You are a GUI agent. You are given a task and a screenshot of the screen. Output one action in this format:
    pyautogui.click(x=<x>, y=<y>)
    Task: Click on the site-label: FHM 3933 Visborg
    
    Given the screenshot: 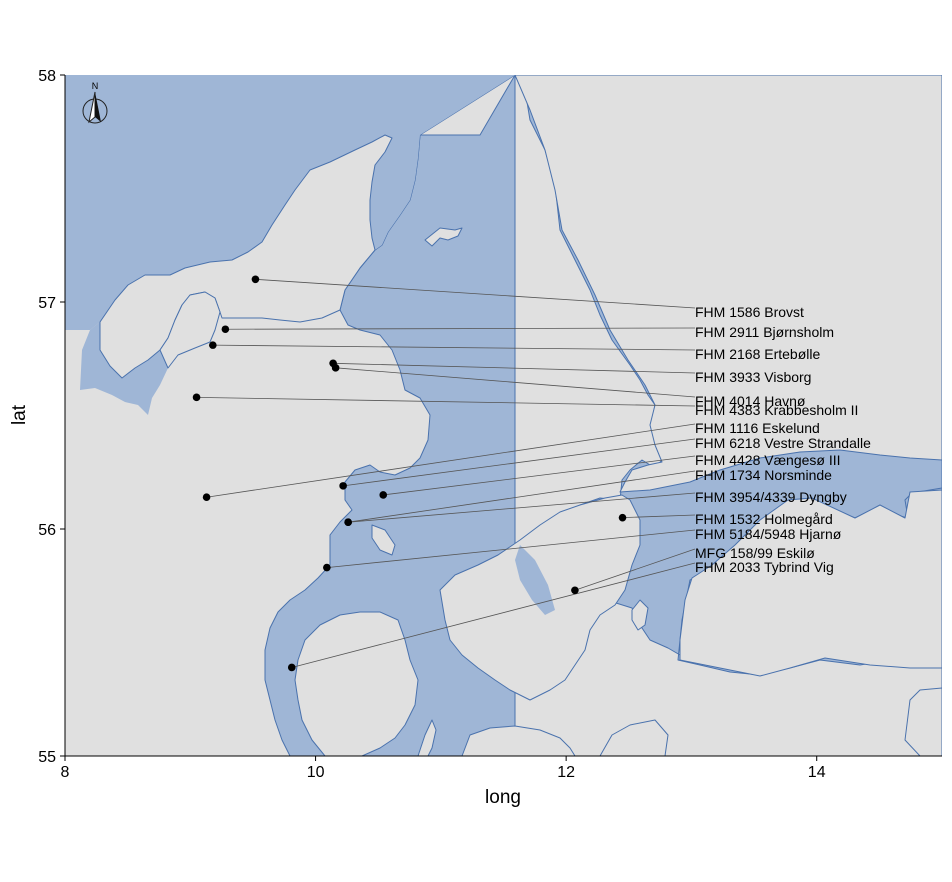 What is the action you would take?
    pyautogui.click(x=753, y=377)
    